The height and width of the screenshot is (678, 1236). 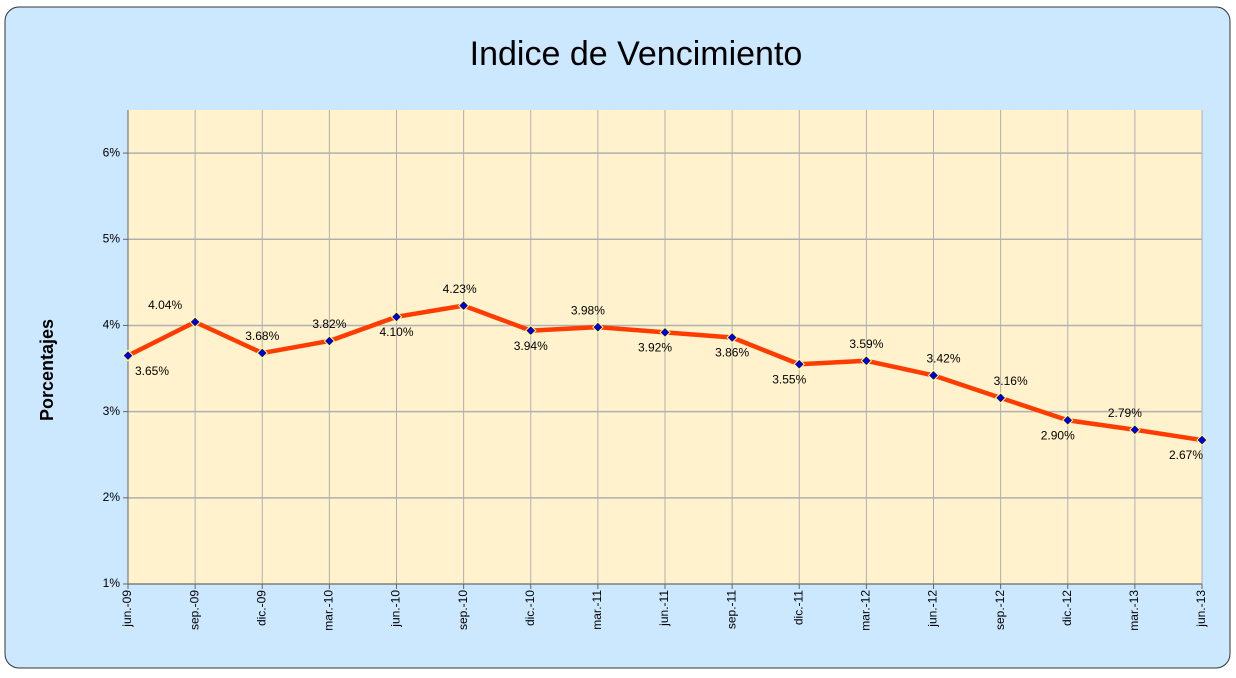 I want to click on data-label: 3.92%, so click(x=655, y=348).